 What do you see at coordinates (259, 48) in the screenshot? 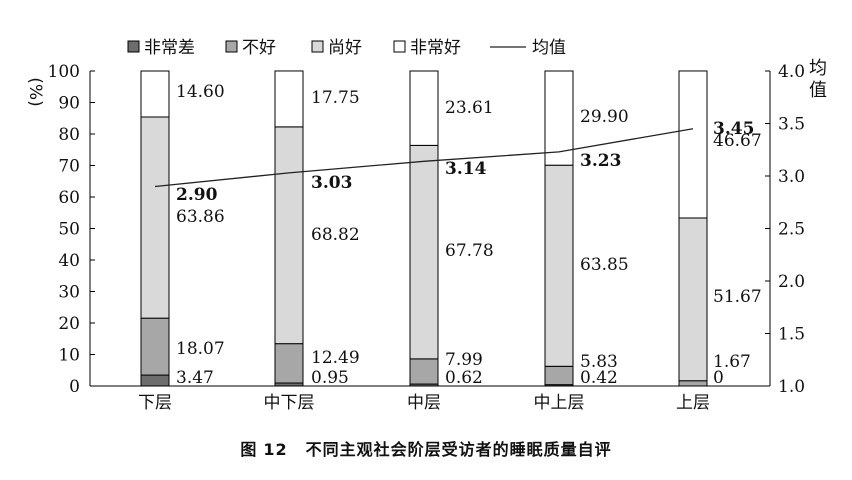
I see `legend-label: 不好` at bounding box center [259, 48].